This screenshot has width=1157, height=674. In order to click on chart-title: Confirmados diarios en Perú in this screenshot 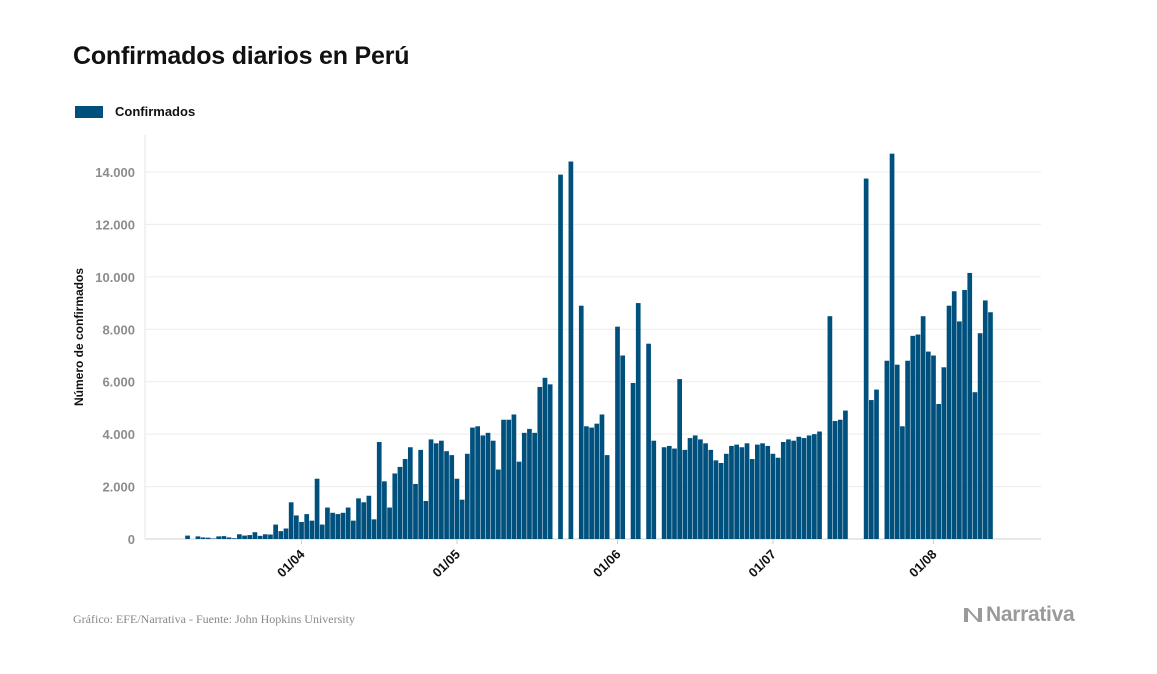, I will do `click(241, 56)`.